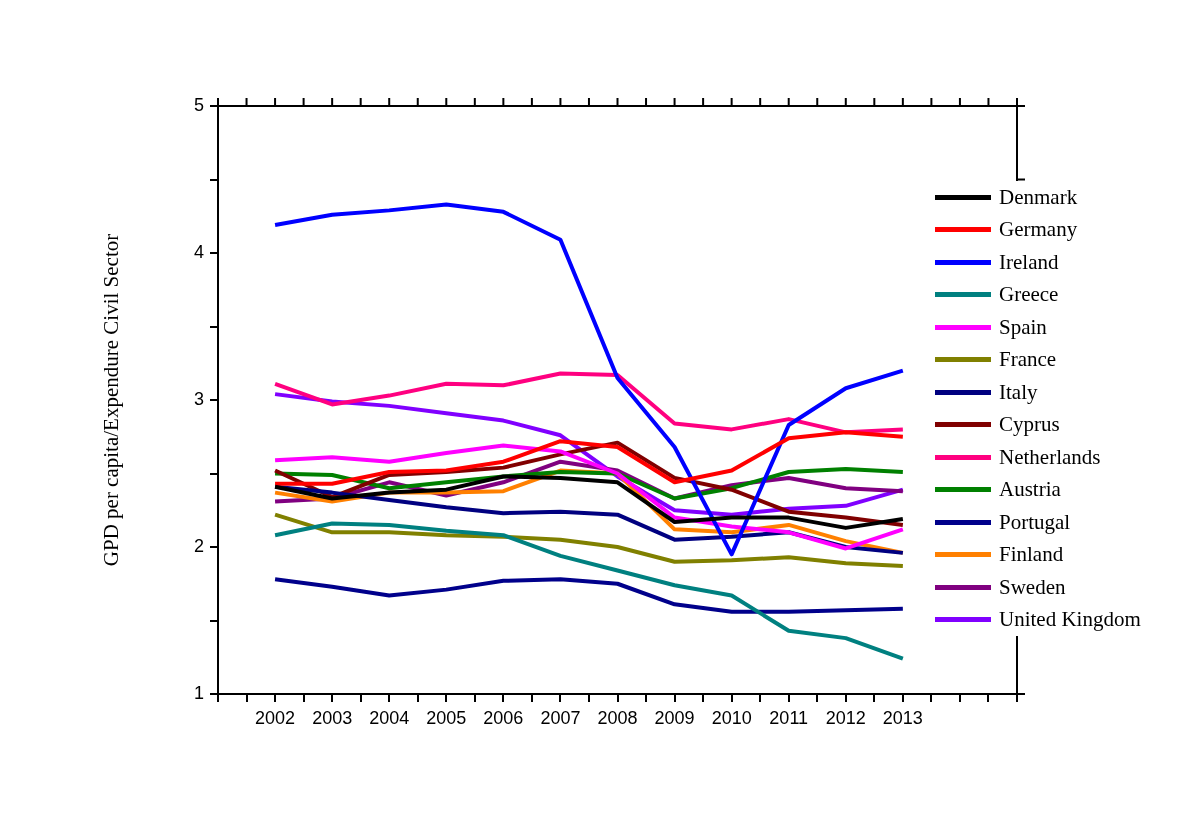 The image size is (1179, 825). What do you see at coordinates (503, 717) in the screenshot?
I see `x-tick-label: 2006` at bounding box center [503, 717].